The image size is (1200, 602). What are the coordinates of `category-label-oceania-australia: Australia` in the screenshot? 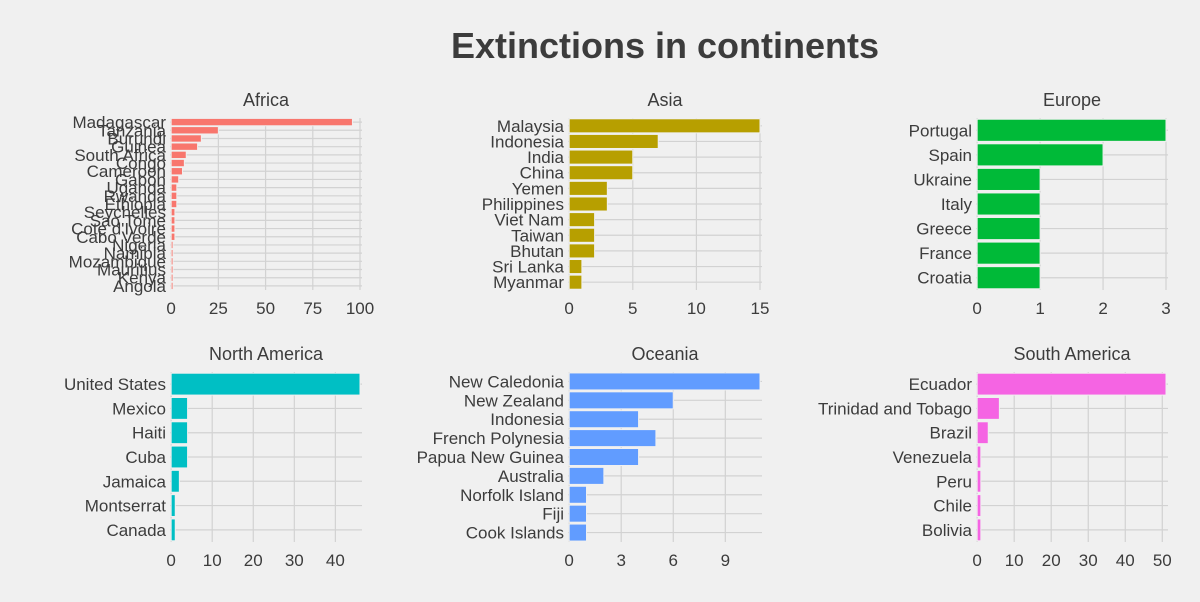 It's located at (531, 476).